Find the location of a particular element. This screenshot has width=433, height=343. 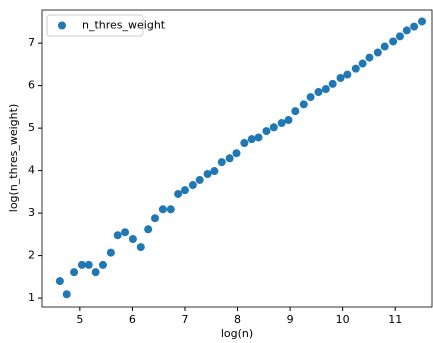

y-axis-label: log(n_thres_weight) is located at coordinates (13, 158).